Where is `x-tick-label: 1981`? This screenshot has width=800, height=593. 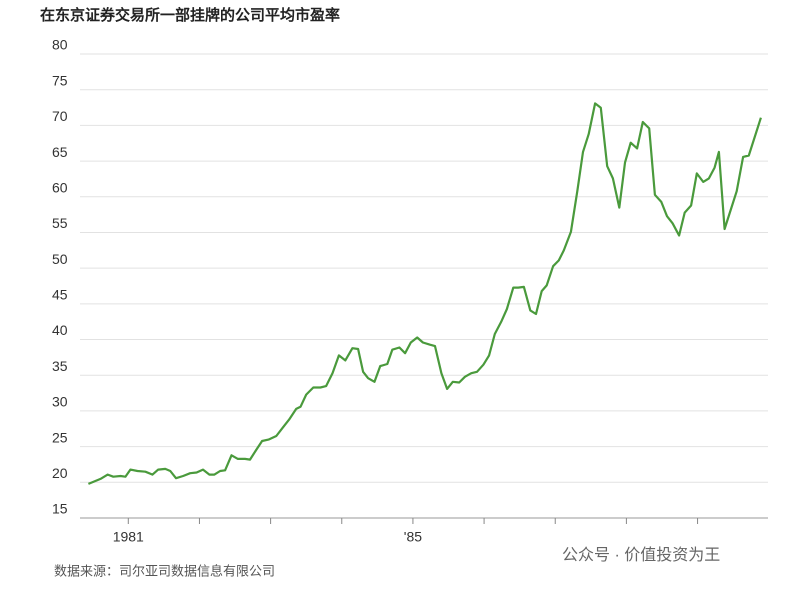 x-tick-label: 1981 is located at coordinates (128, 537).